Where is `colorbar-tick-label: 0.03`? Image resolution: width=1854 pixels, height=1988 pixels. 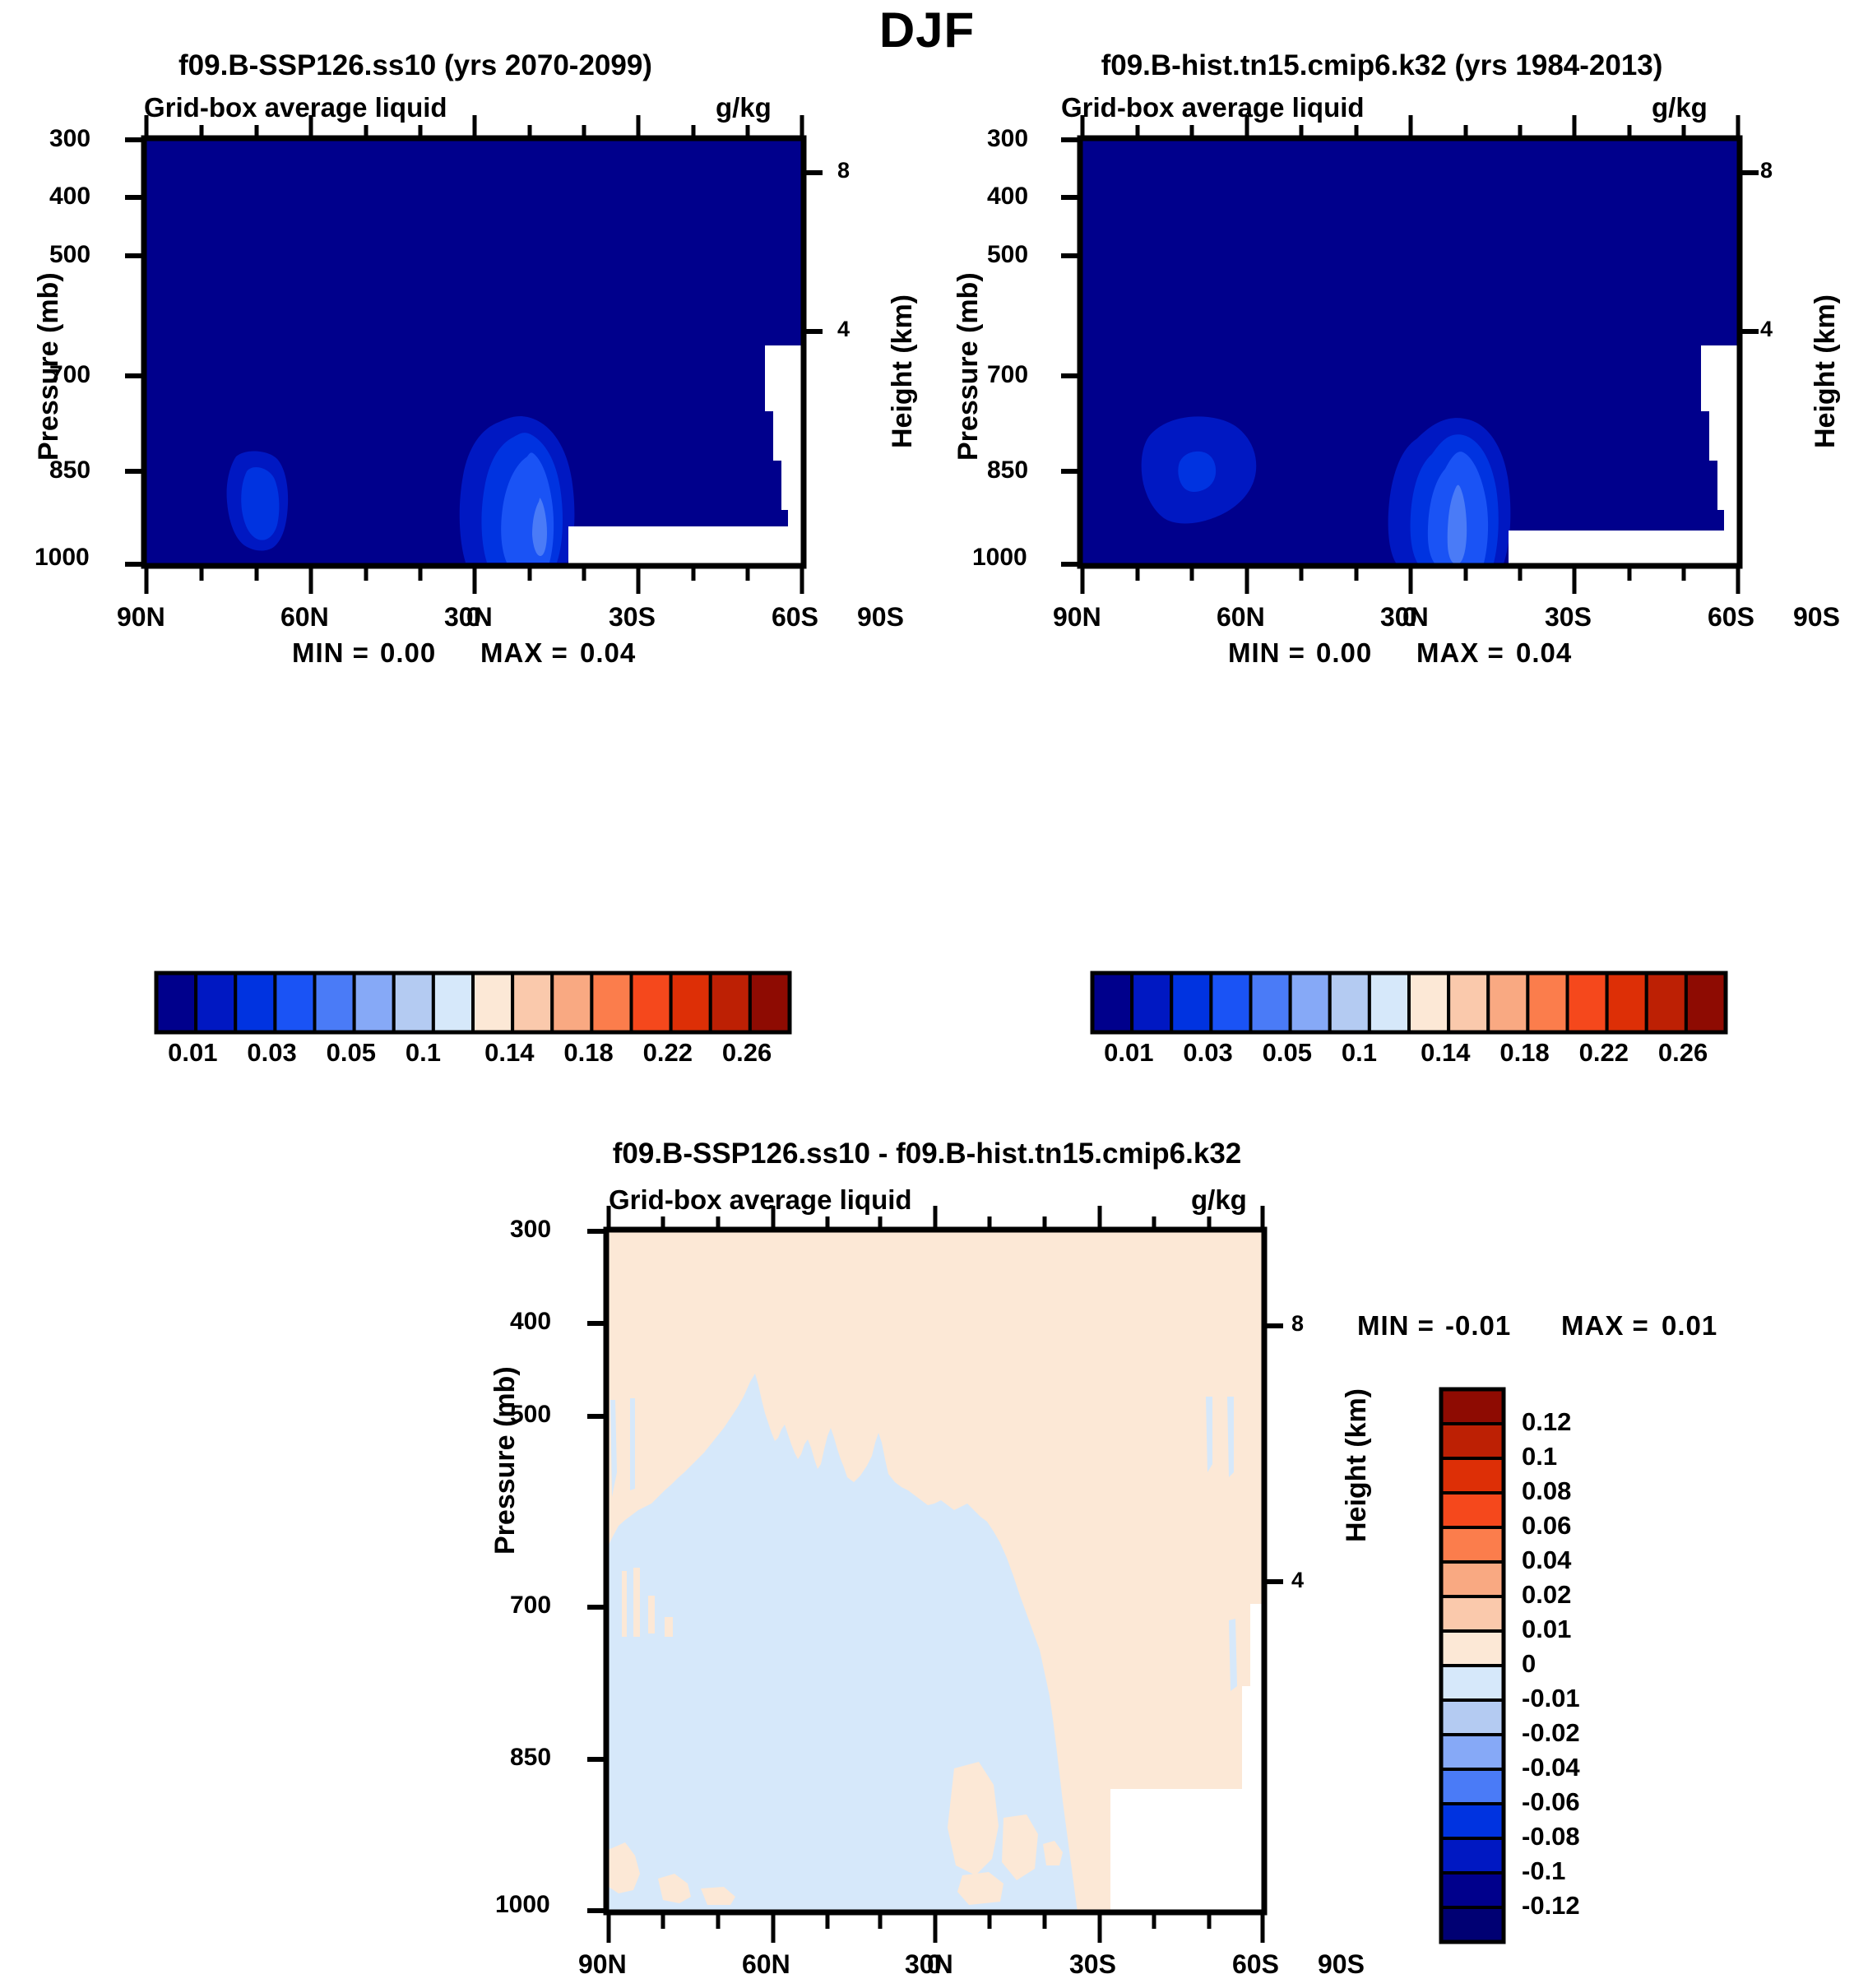
colorbar-tick-label: 0.03 is located at coordinates (1208, 1053).